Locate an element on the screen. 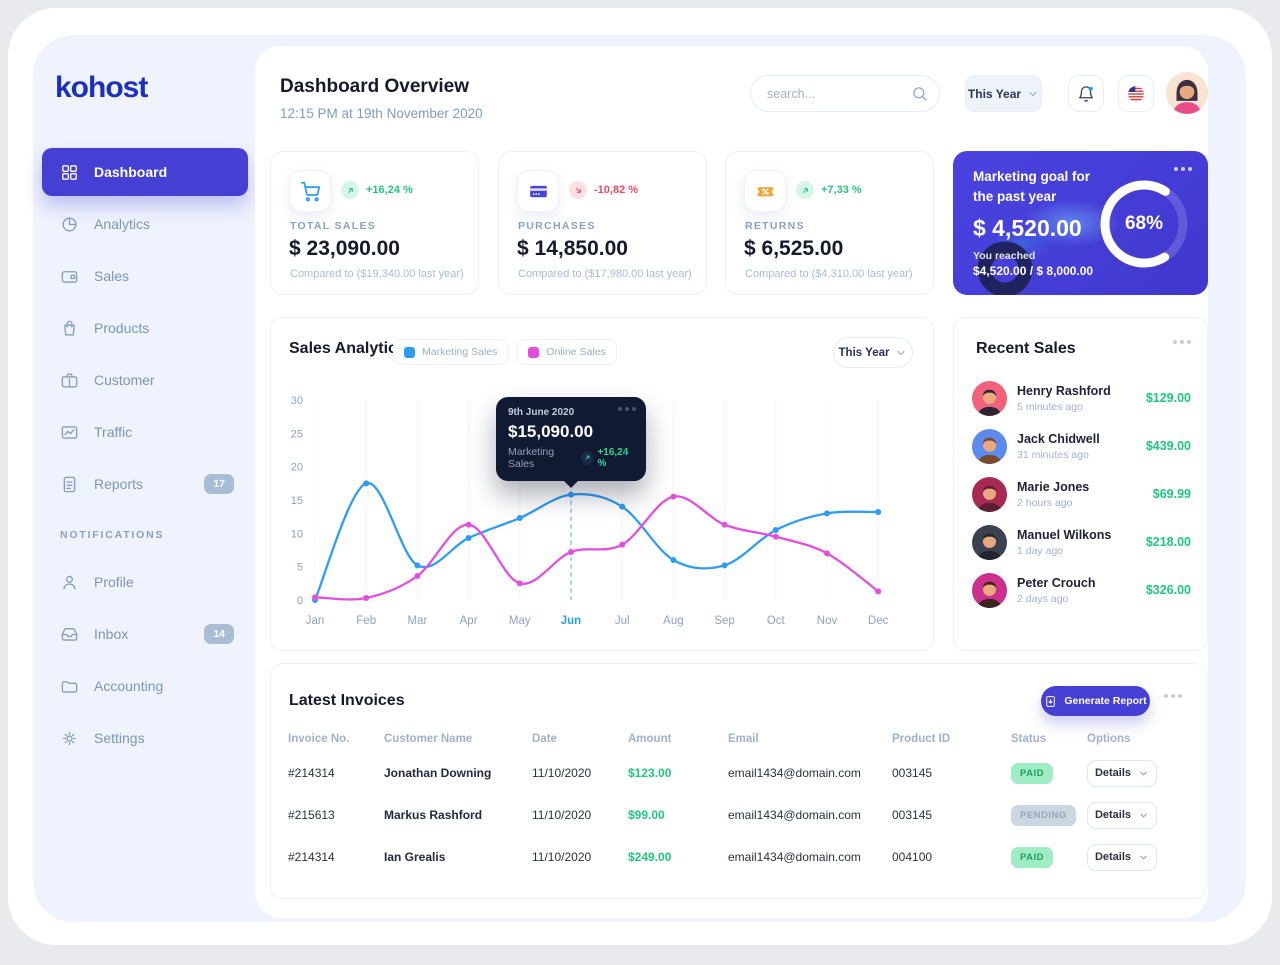  dashboard-grid-icon is located at coordinates (69, 172).